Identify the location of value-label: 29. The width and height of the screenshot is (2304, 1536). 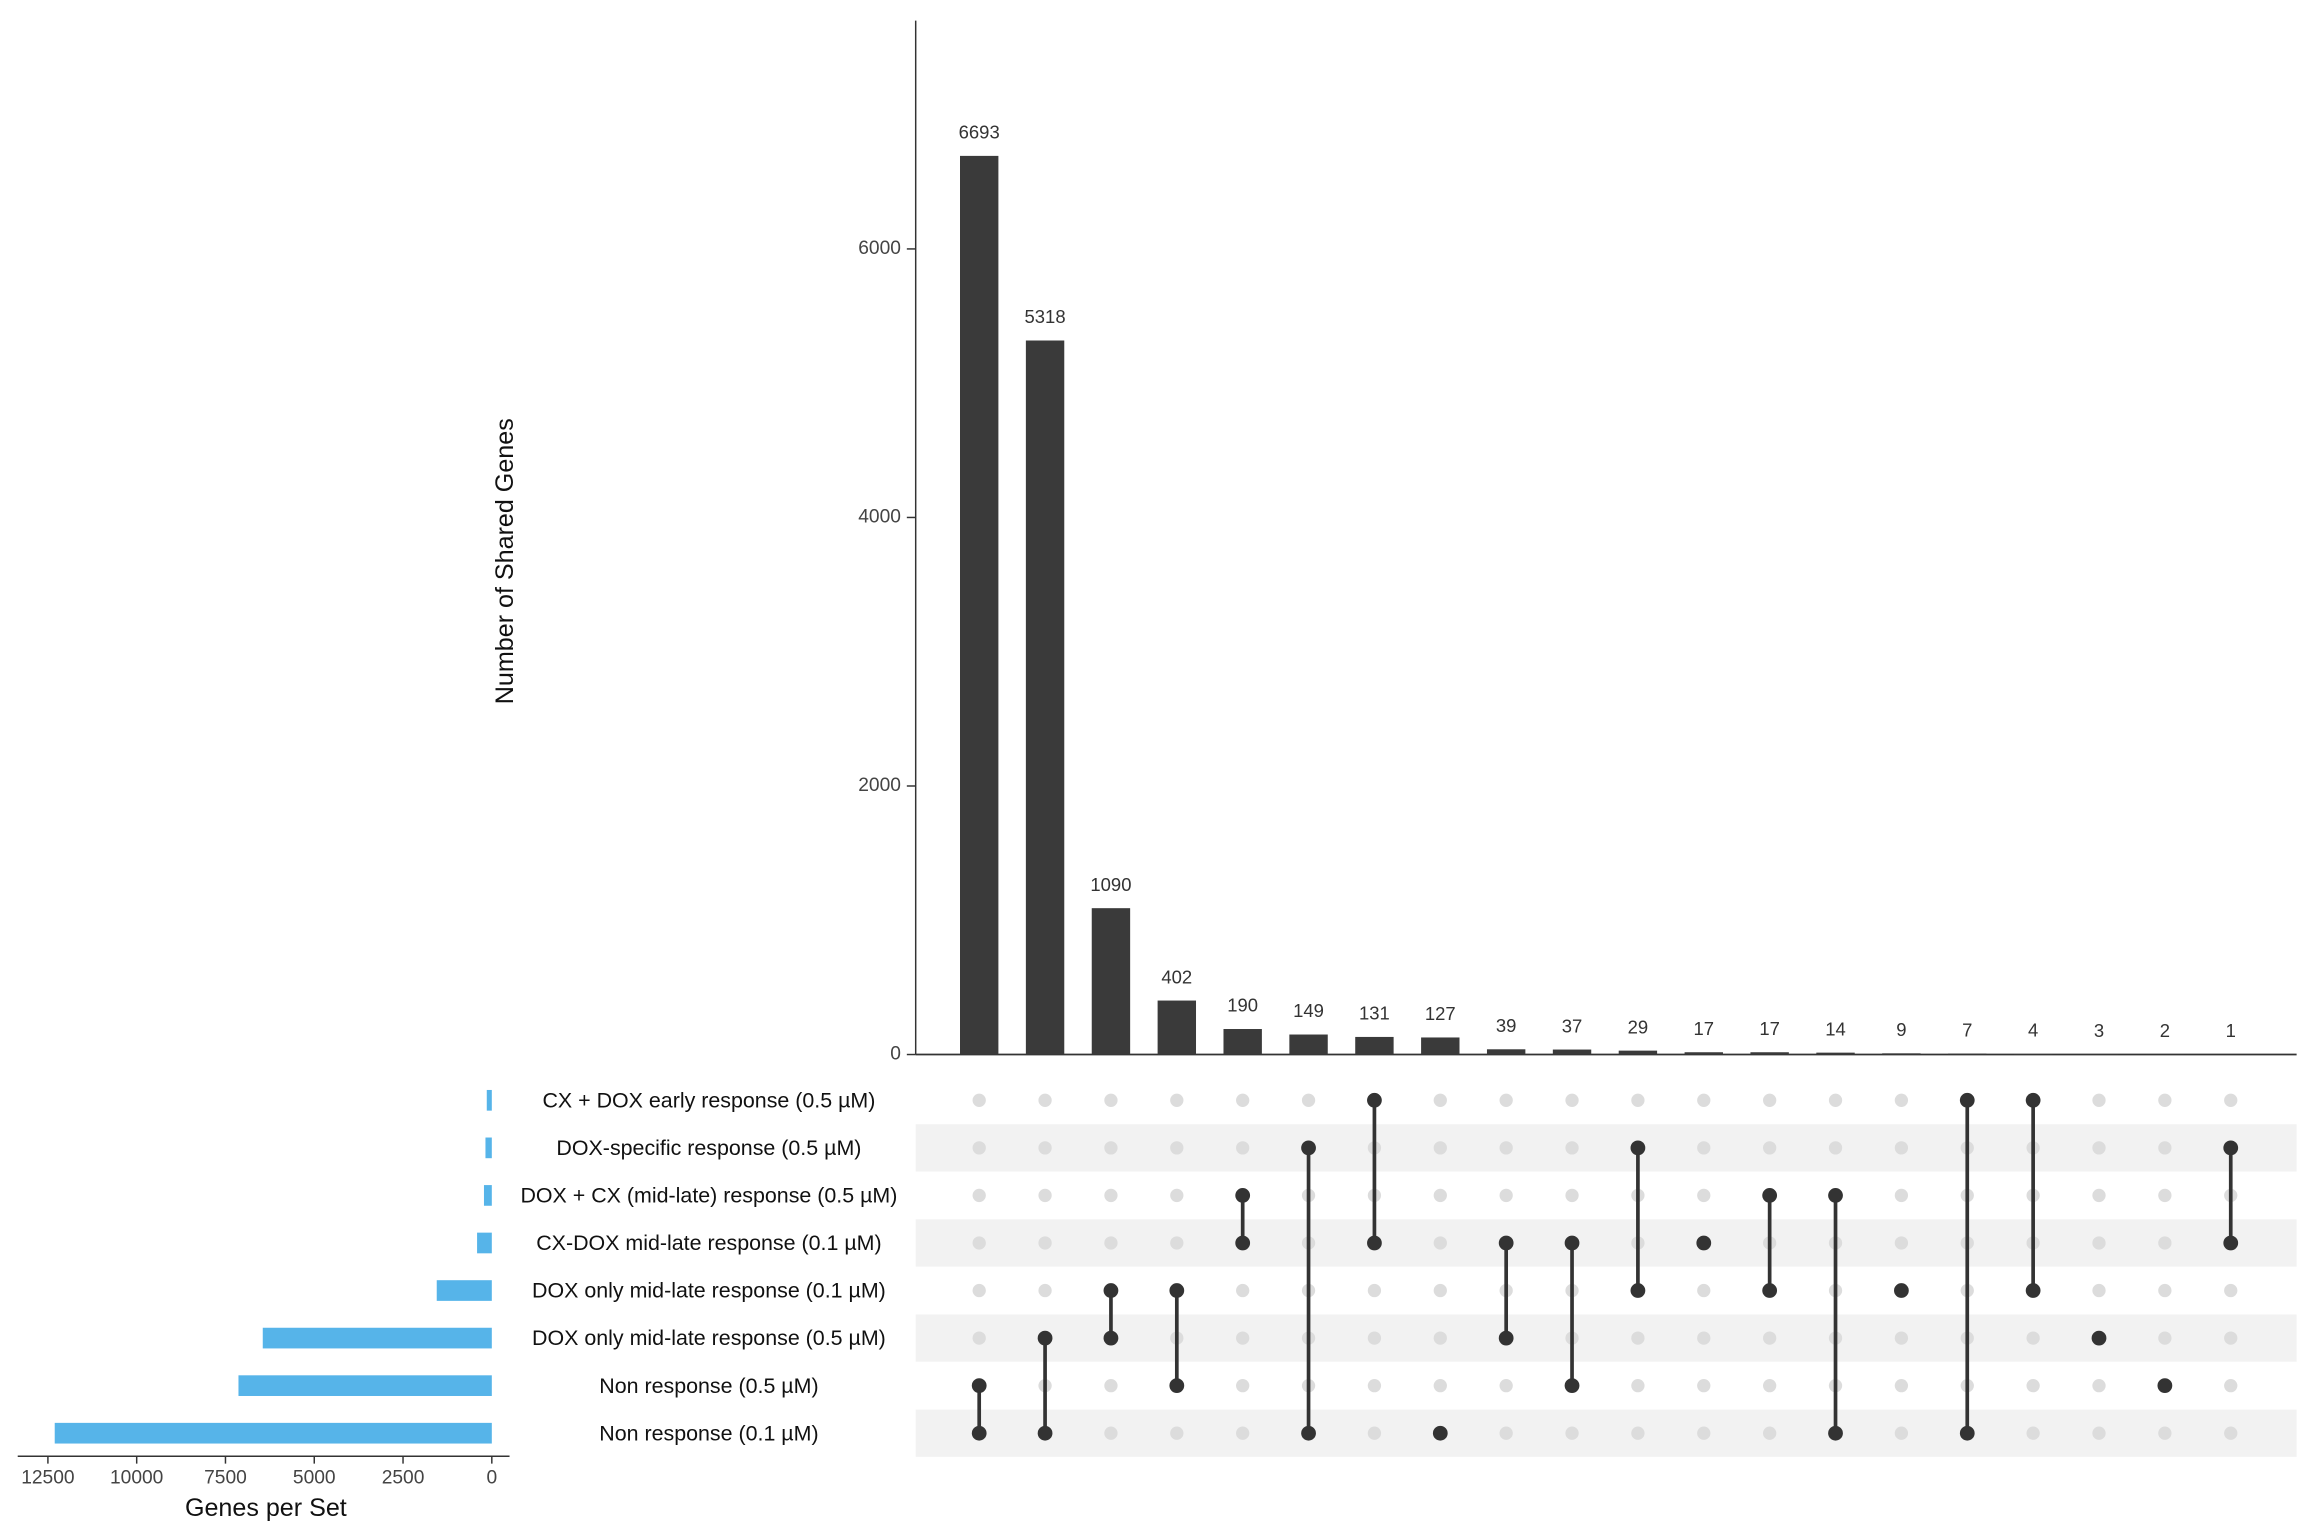
(1638, 1026).